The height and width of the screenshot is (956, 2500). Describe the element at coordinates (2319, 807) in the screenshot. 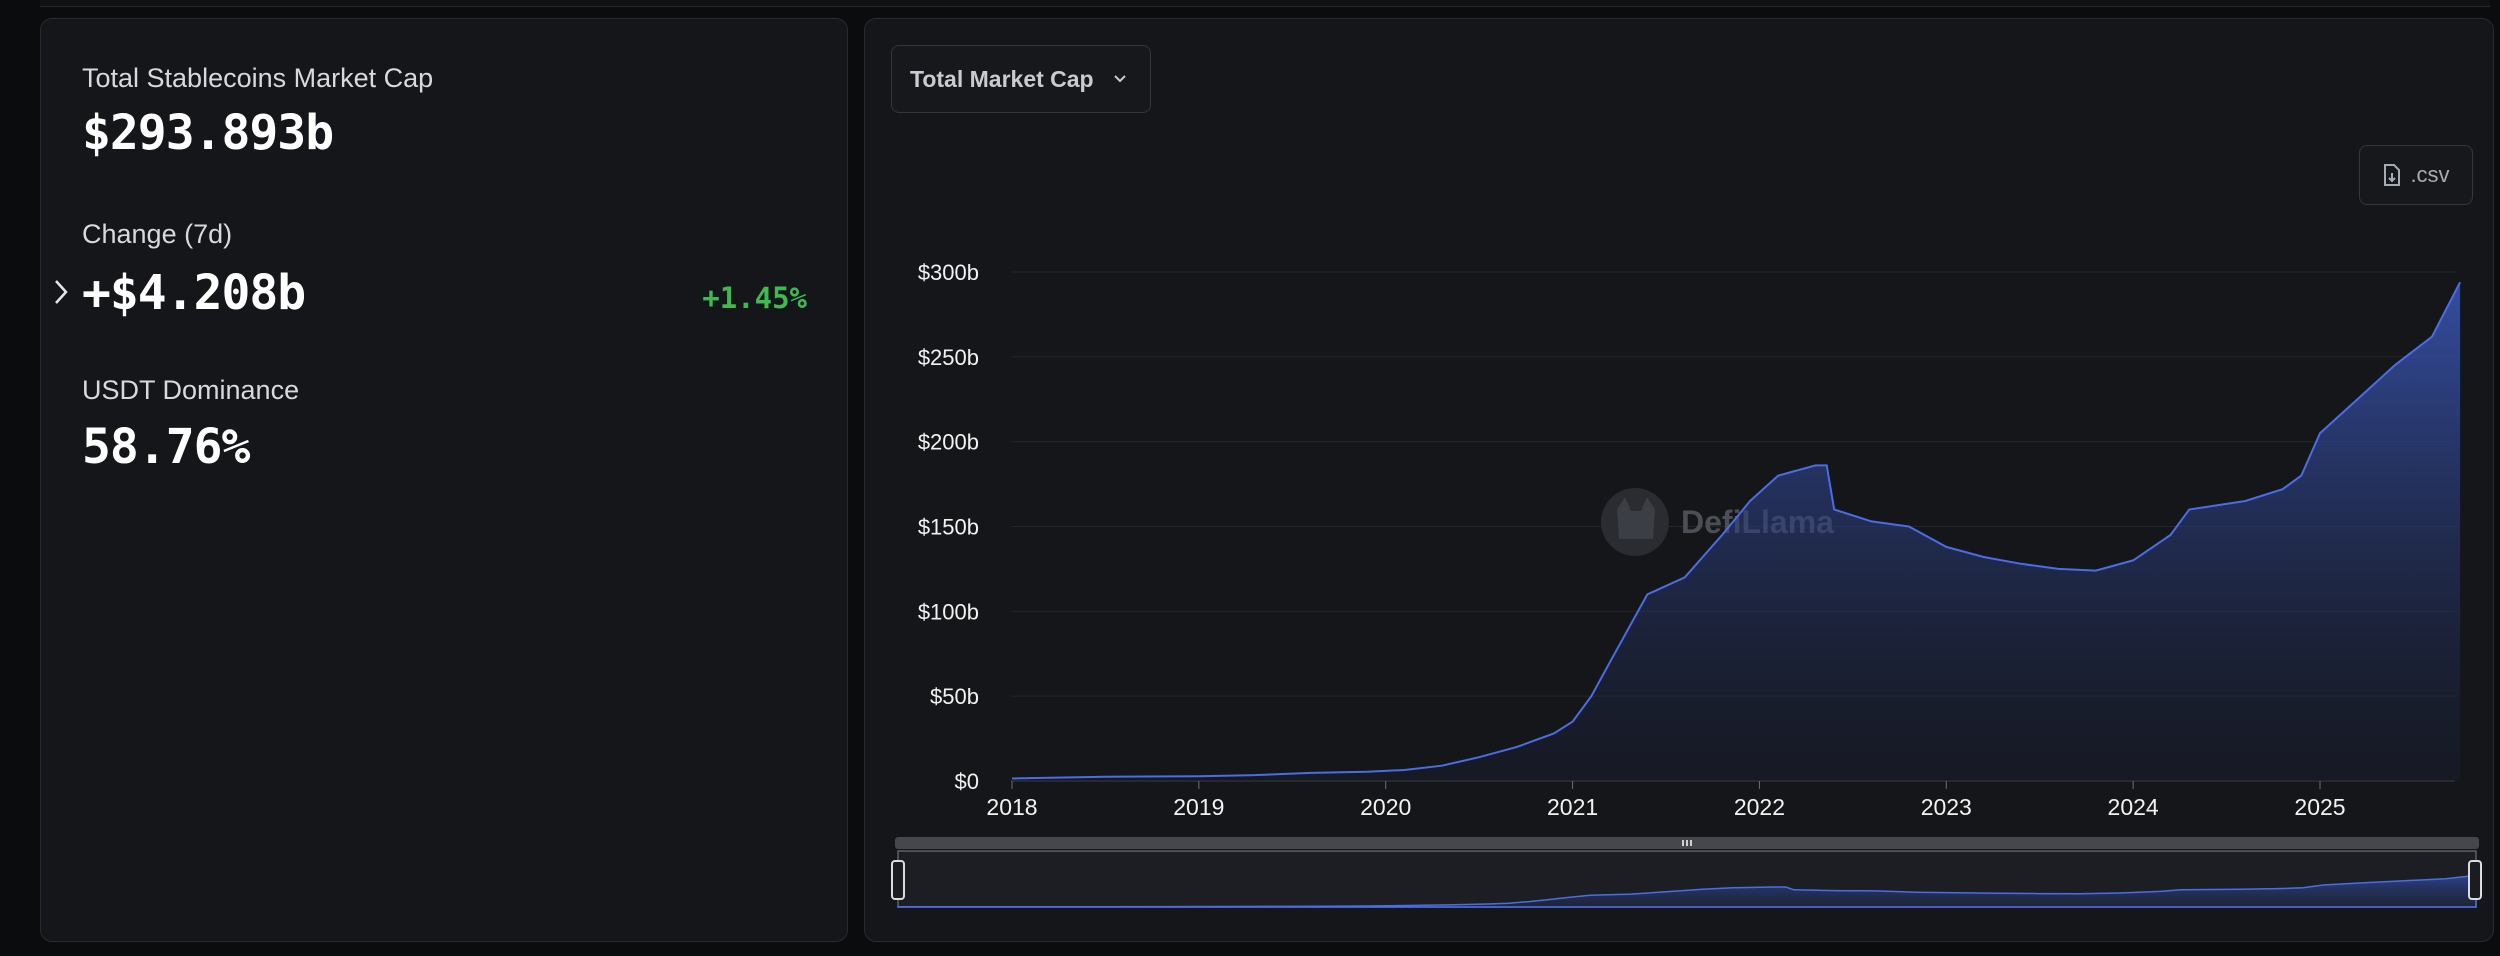

I see `x-tick-label: 2025` at that location.